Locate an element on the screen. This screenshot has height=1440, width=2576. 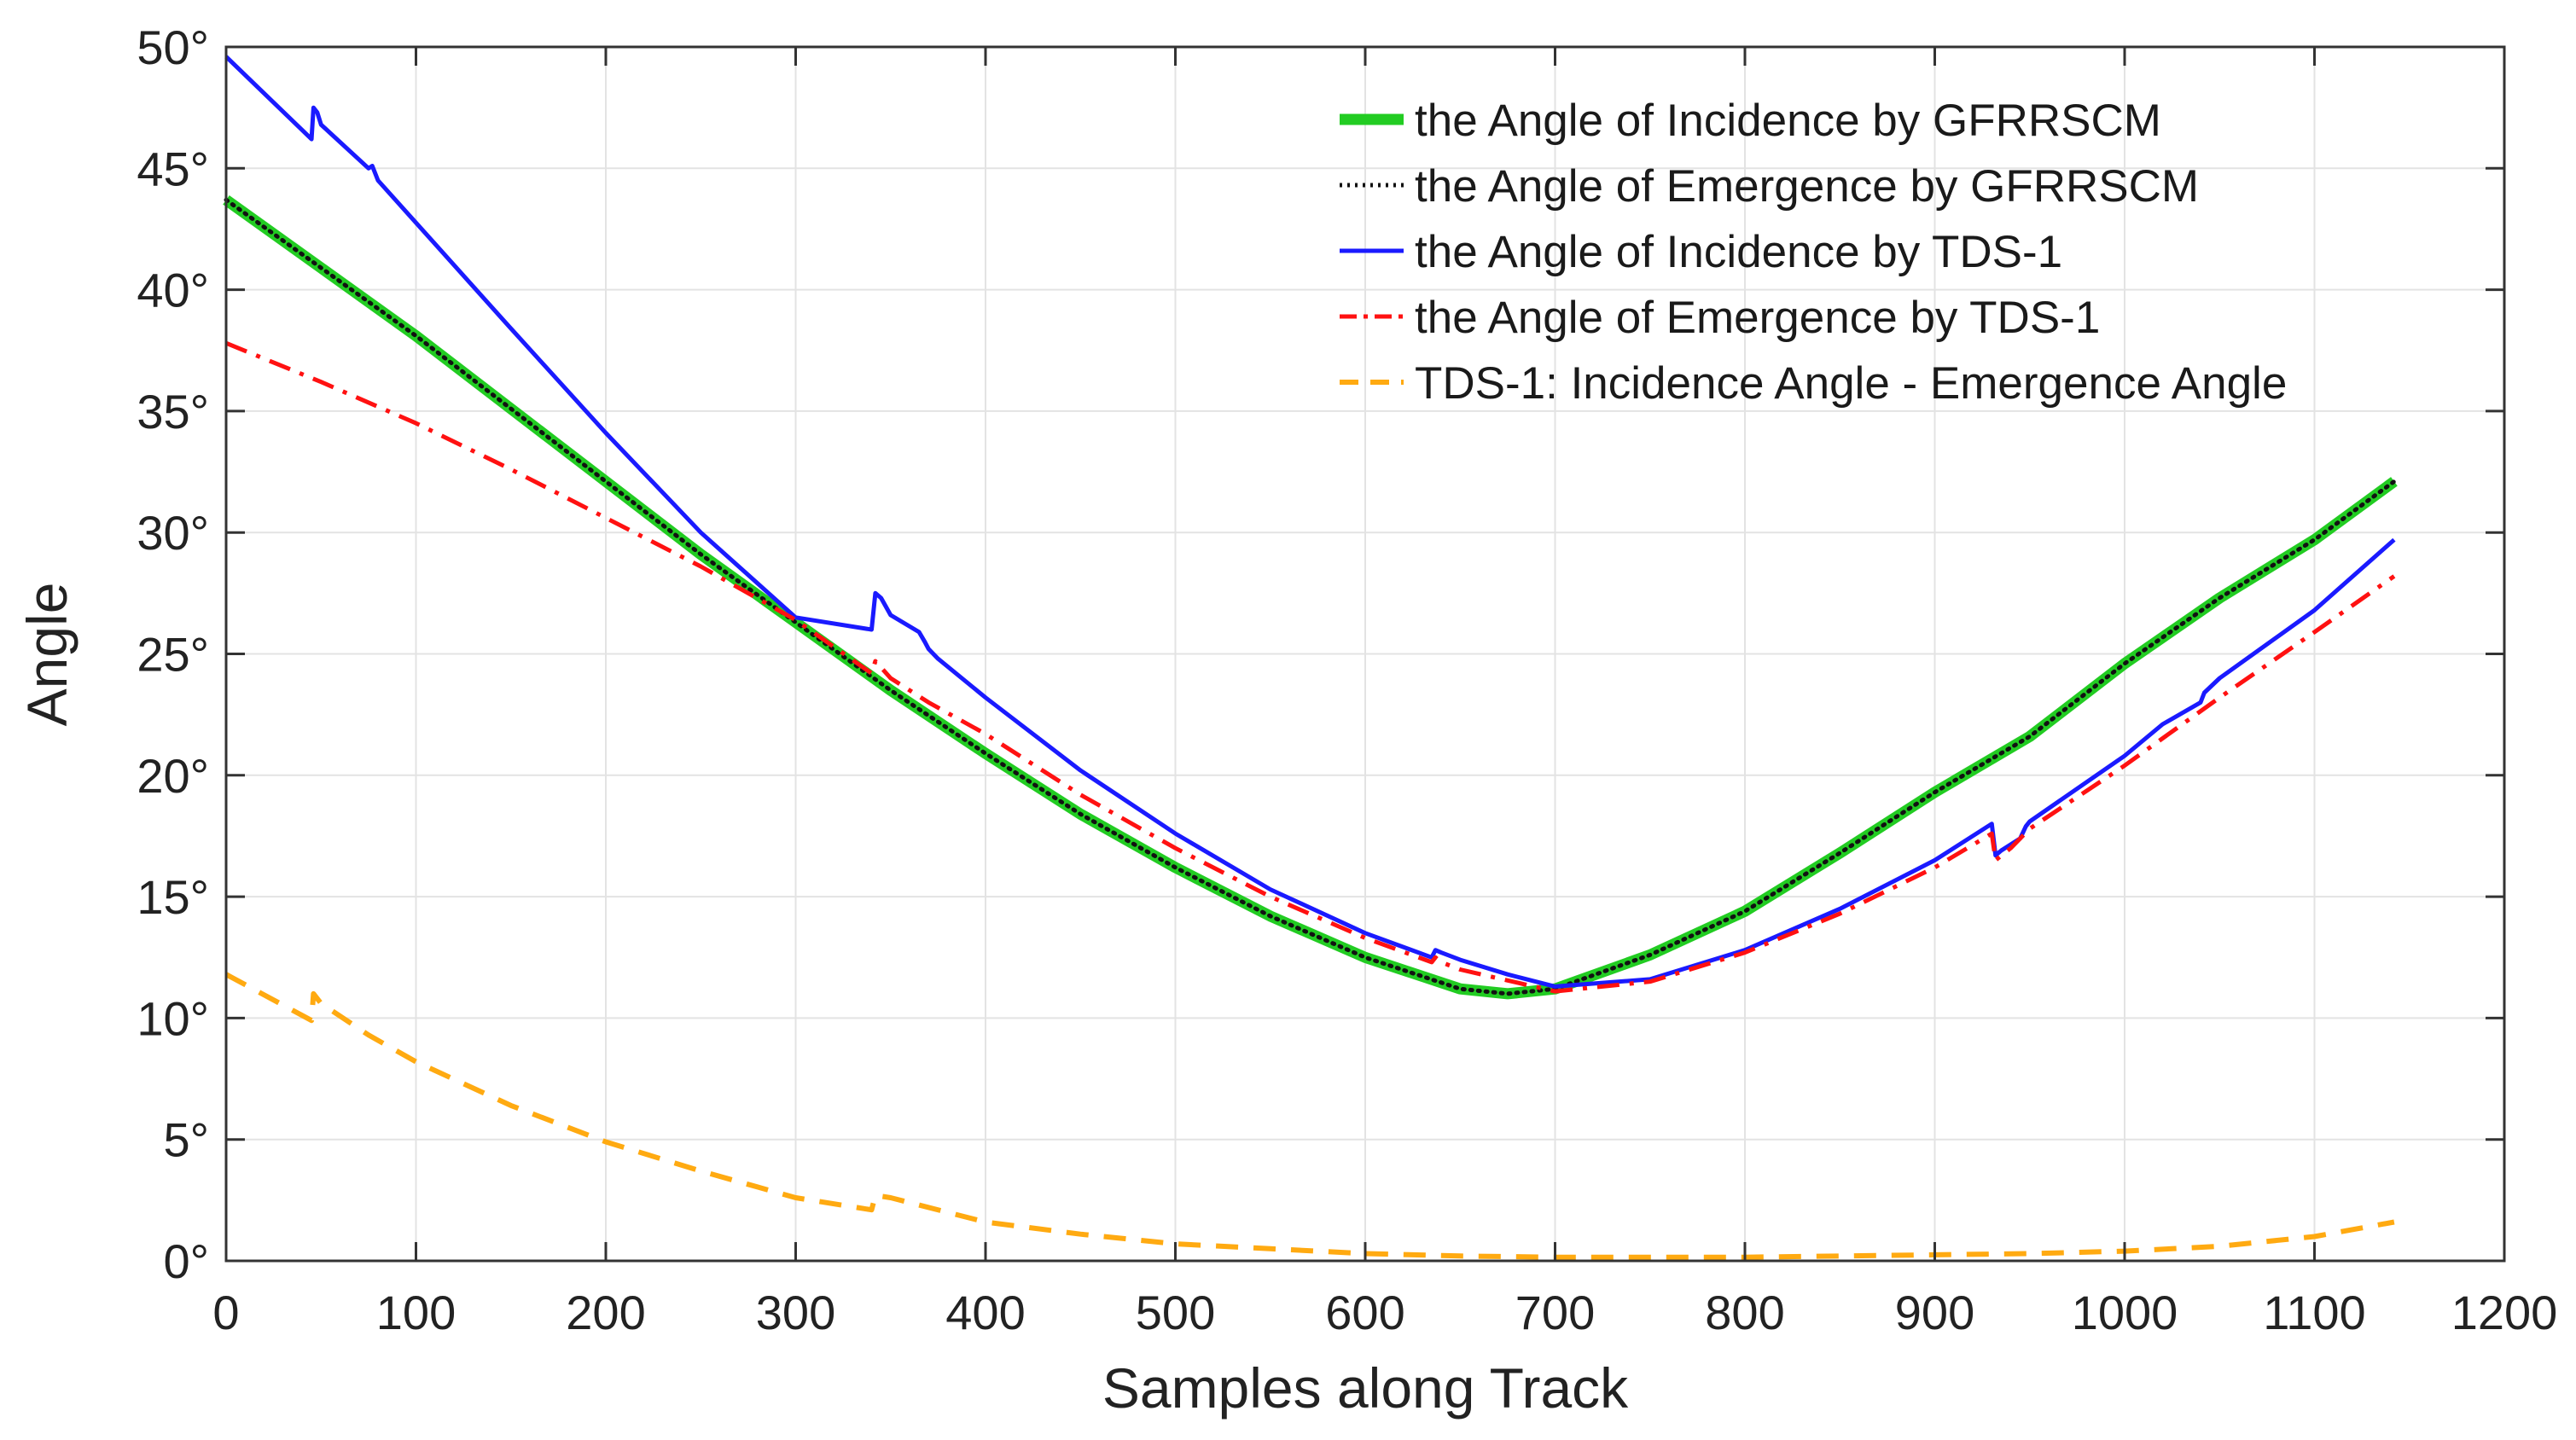
y-tick-label: 0° is located at coordinates (186, 1261).